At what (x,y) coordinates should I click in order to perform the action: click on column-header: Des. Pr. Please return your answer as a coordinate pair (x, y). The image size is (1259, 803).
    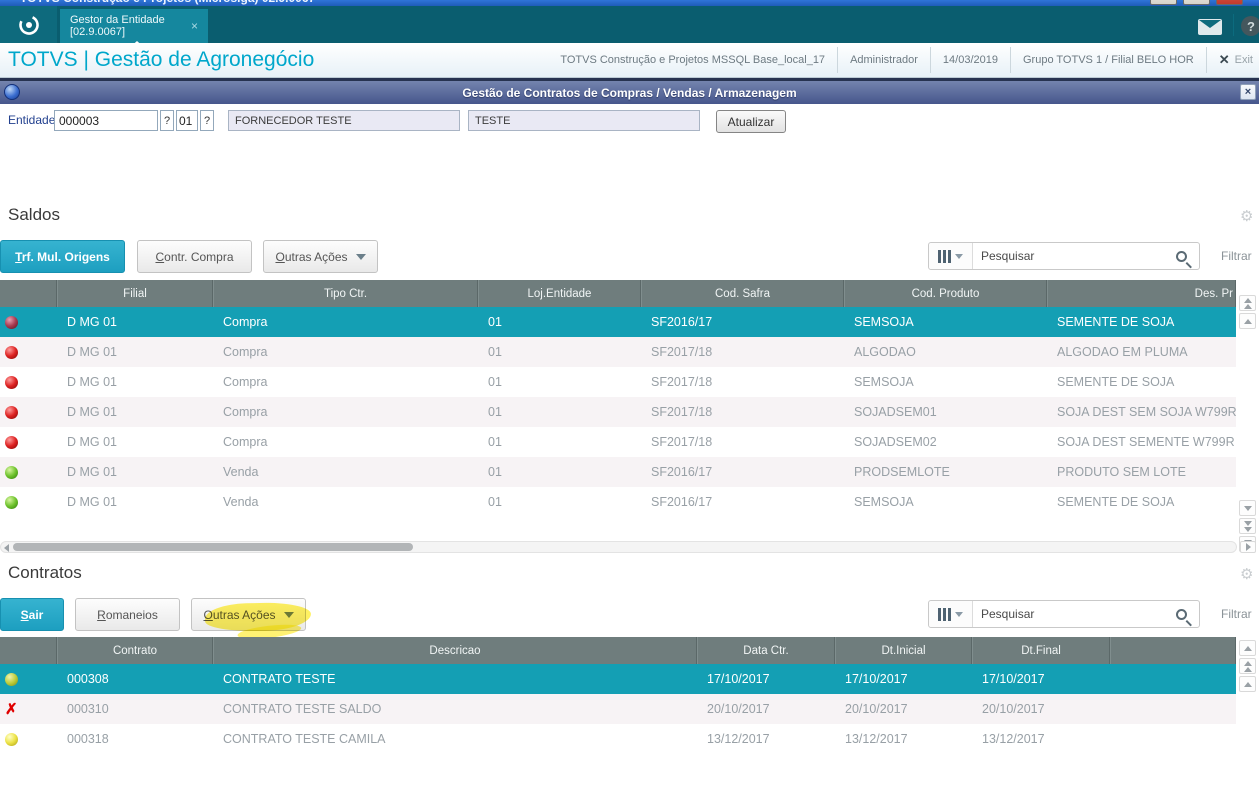
    Looking at the image, I should click on (1141, 293).